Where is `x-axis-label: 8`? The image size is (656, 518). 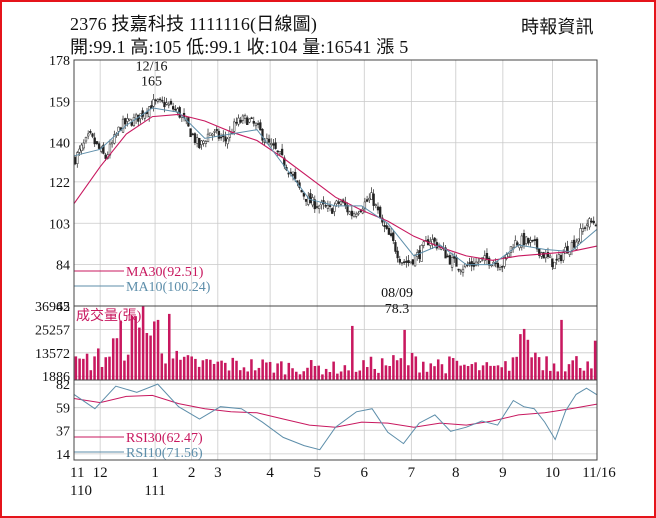 x-axis-label: 8 is located at coordinates (456, 473).